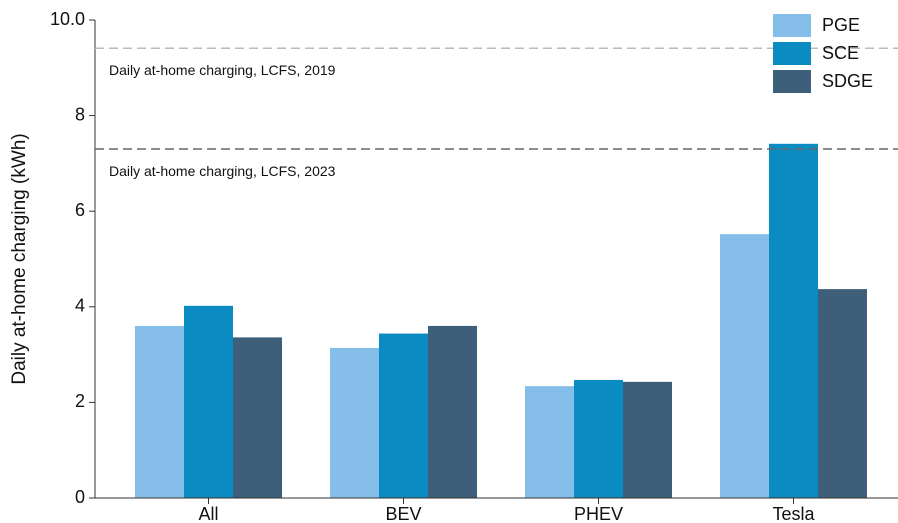 The image size is (898, 523). Describe the element at coordinates (80, 306) in the screenshot. I see `y-tick-label: 4` at that location.